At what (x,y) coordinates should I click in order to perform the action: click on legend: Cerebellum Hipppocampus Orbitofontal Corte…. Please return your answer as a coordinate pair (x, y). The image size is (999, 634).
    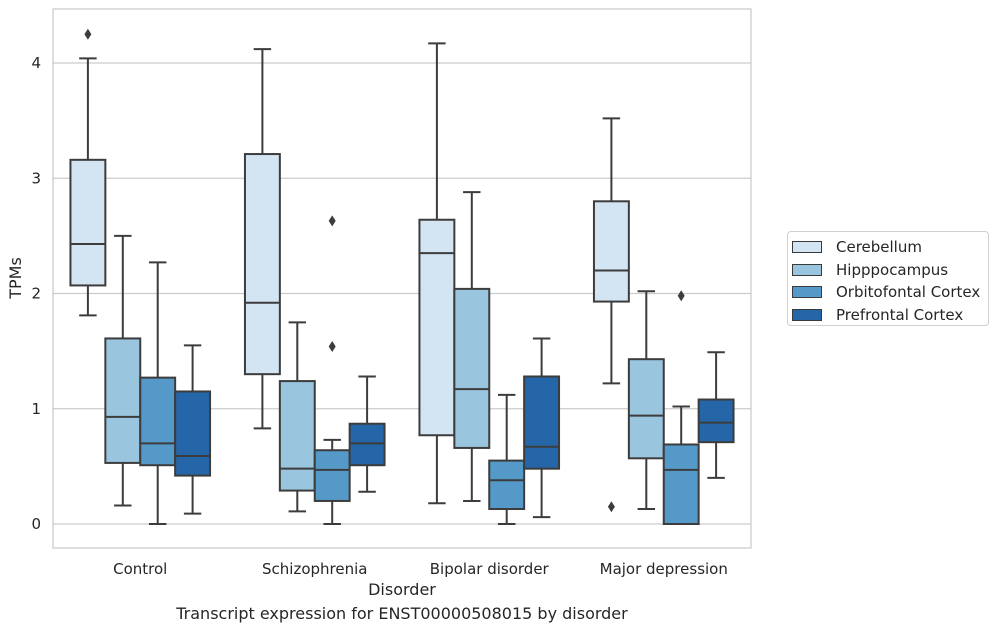
    Looking at the image, I should click on (888, 278).